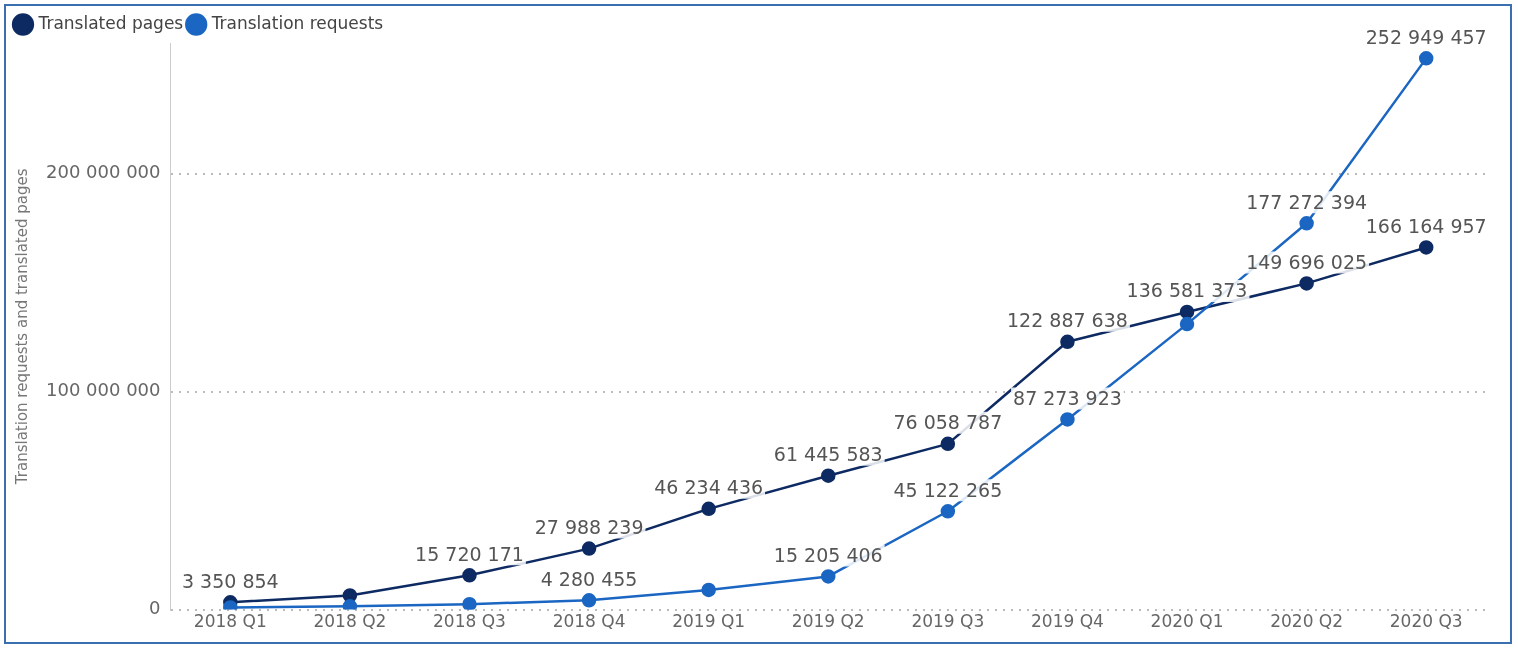  I want to click on data-label: 15 720 171, so click(469, 553).